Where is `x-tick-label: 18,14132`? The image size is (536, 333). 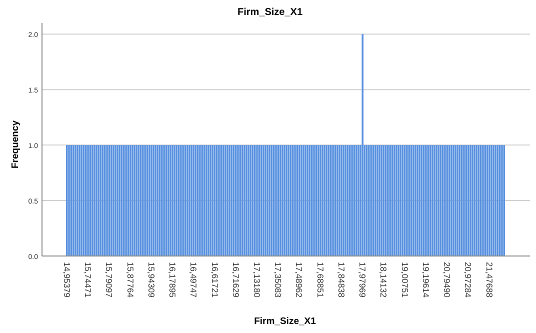
x-tick-label: 18,14132 is located at coordinates (383, 280).